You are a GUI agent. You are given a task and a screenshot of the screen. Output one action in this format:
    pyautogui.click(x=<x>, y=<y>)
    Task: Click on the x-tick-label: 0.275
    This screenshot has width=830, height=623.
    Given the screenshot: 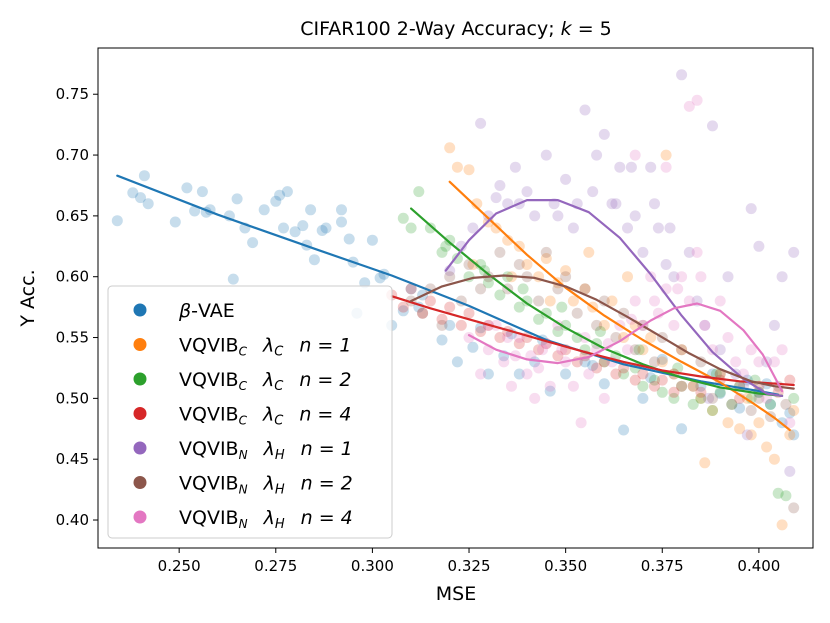 What is the action you would take?
    pyautogui.click(x=275, y=566)
    